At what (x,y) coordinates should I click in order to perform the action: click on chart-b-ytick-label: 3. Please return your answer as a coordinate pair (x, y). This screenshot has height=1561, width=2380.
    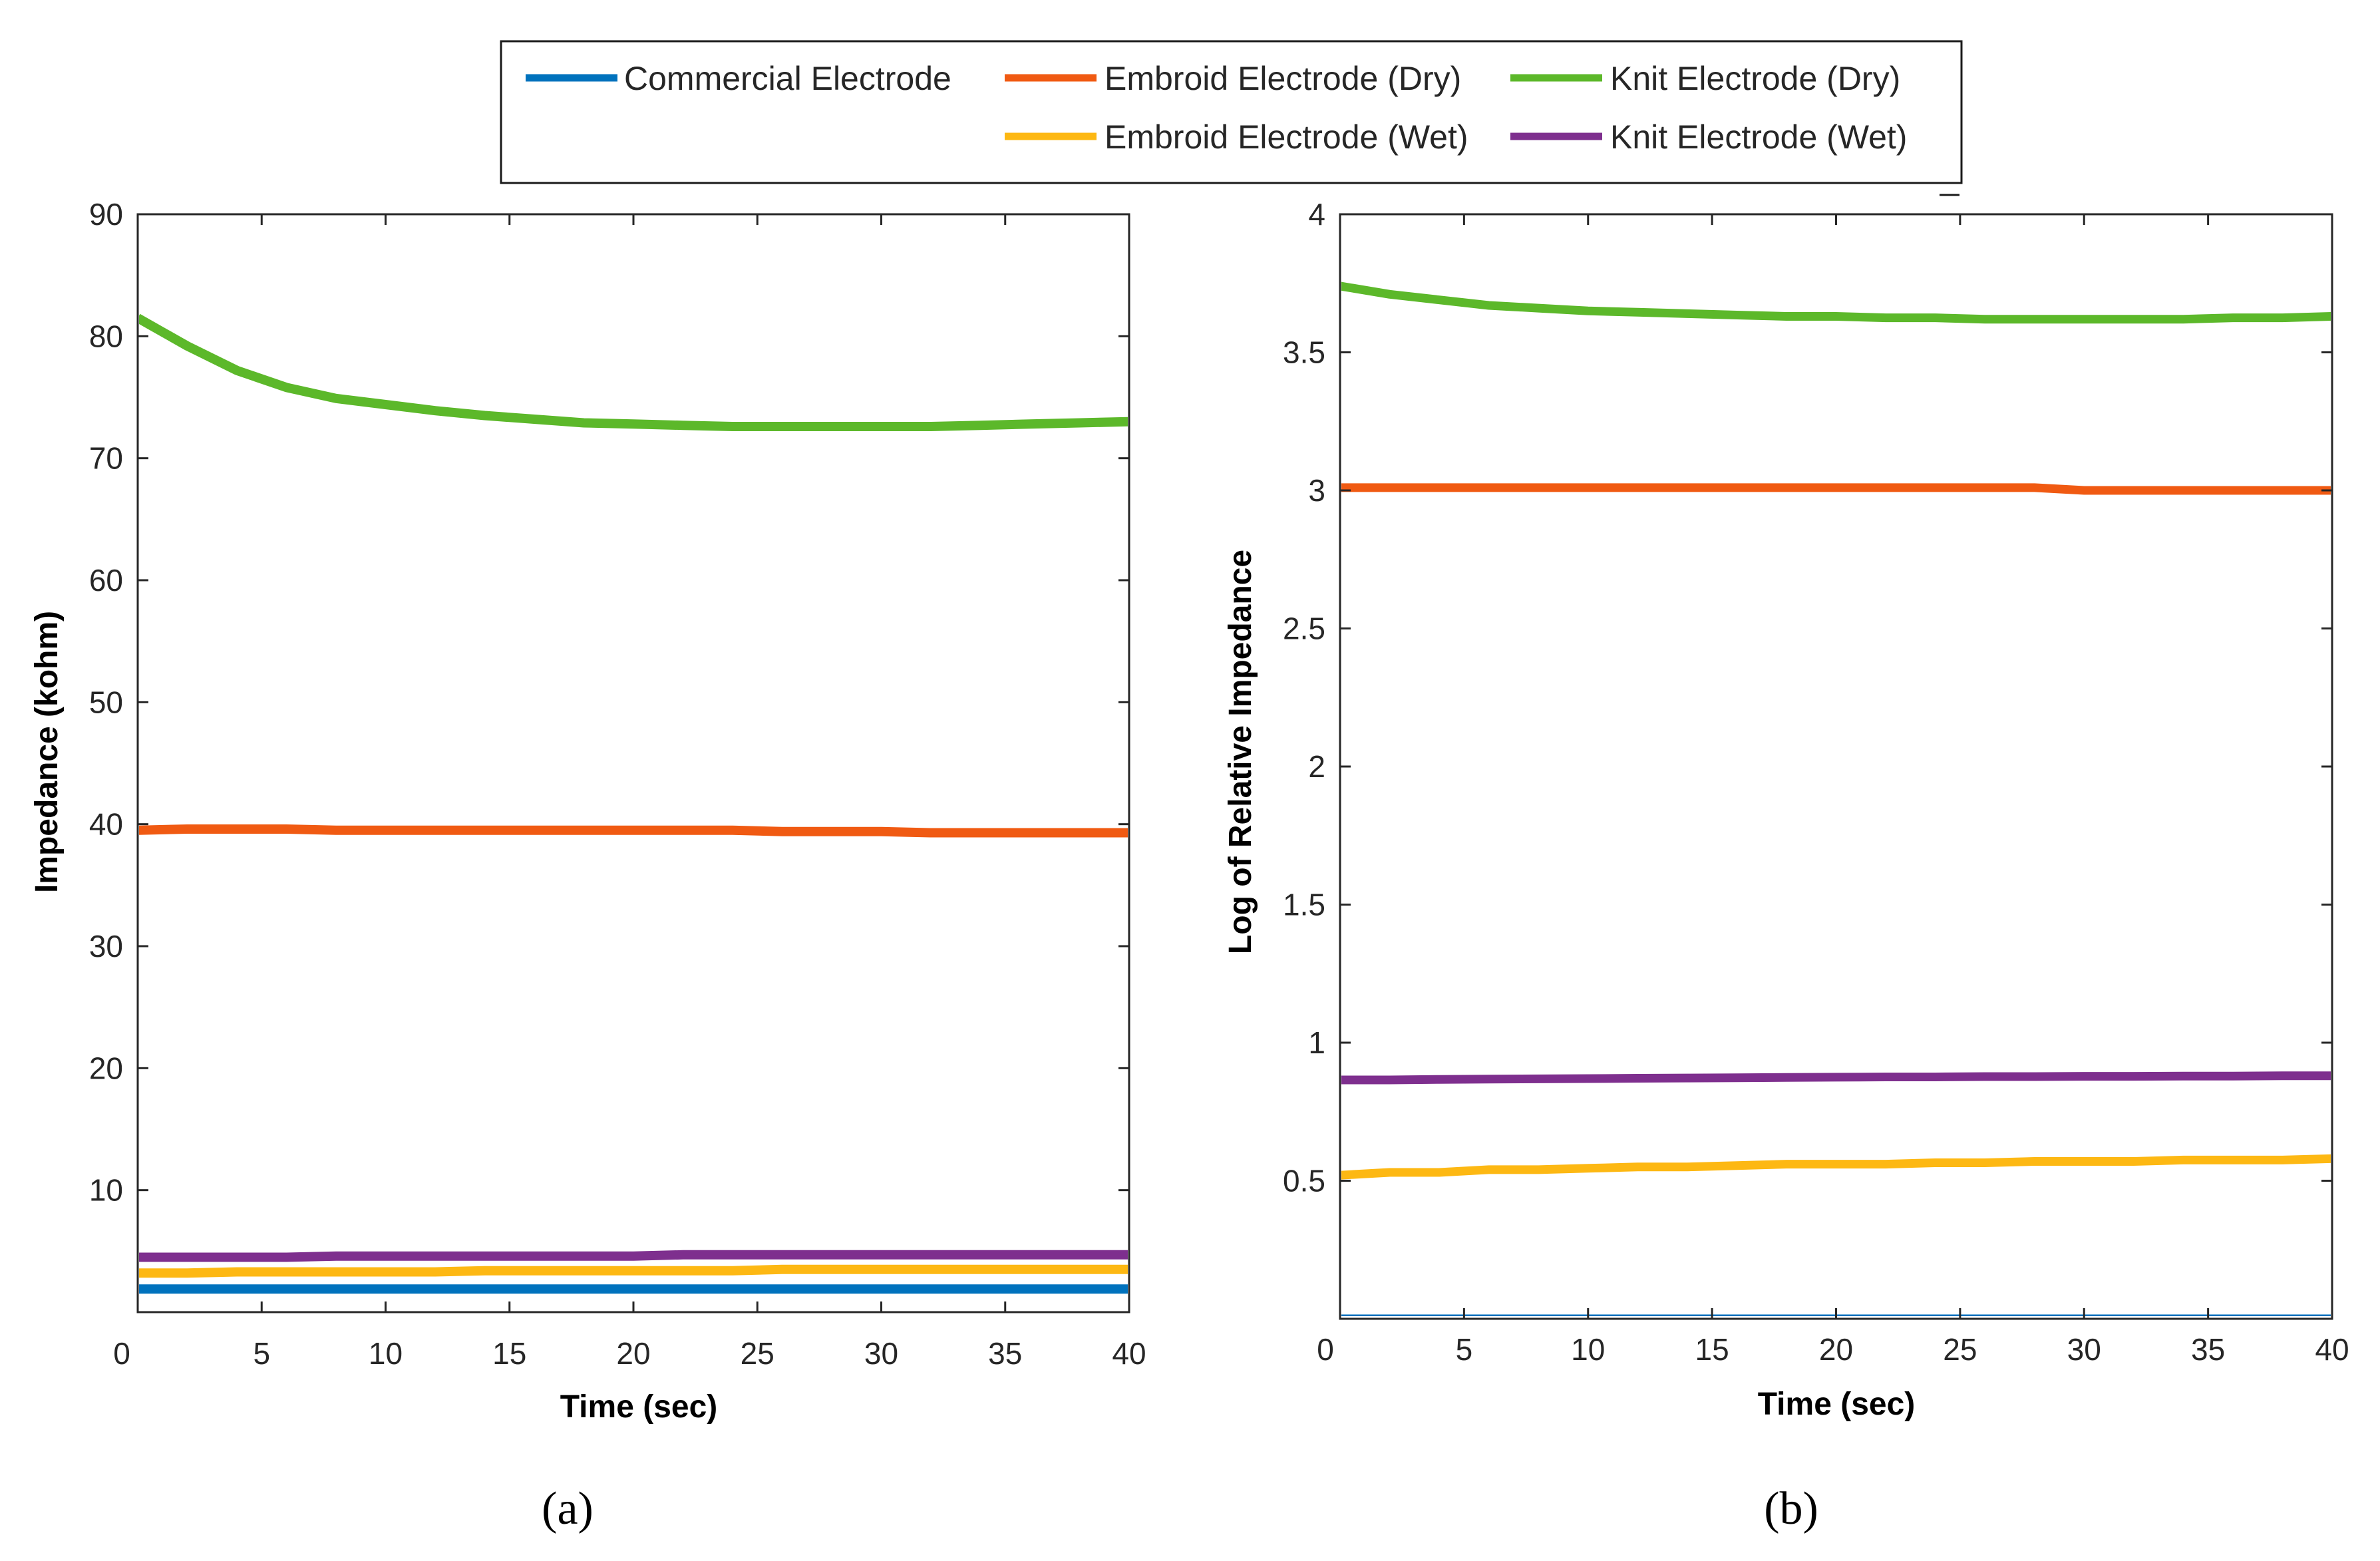
    Looking at the image, I should click on (1316, 490).